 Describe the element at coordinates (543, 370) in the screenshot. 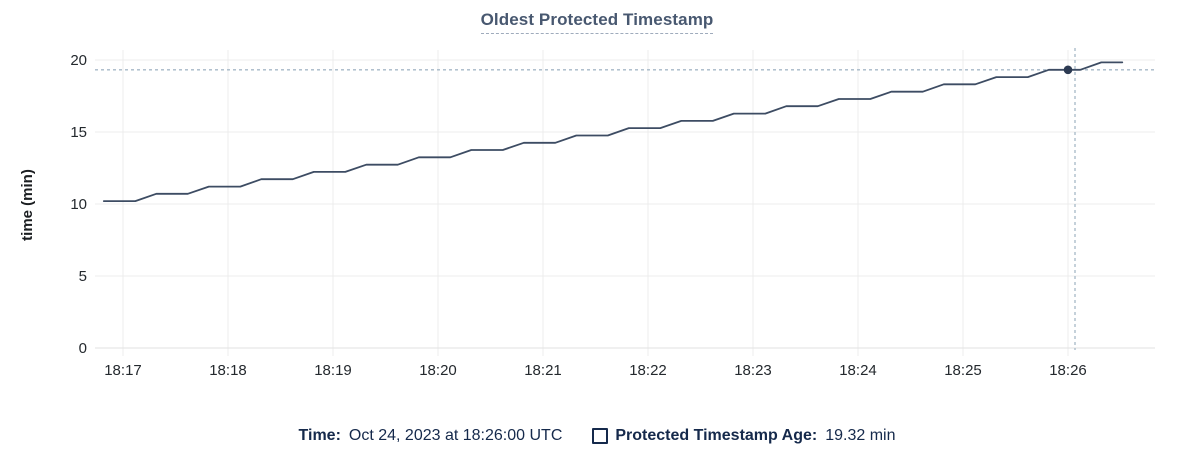

I see `x-tick-label: 18:21` at that location.